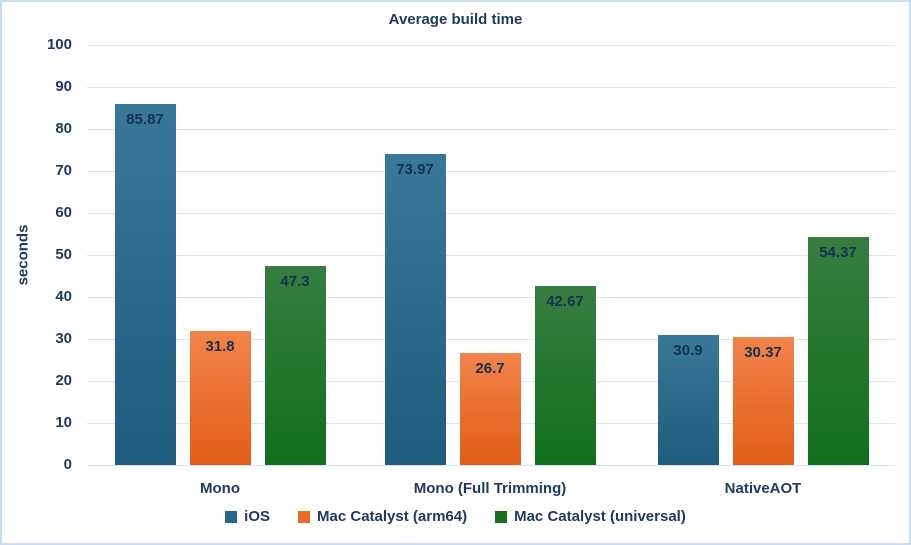 The height and width of the screenshot is (545, 911). I want to click on y-tick-label: 100, so click(59, 44).